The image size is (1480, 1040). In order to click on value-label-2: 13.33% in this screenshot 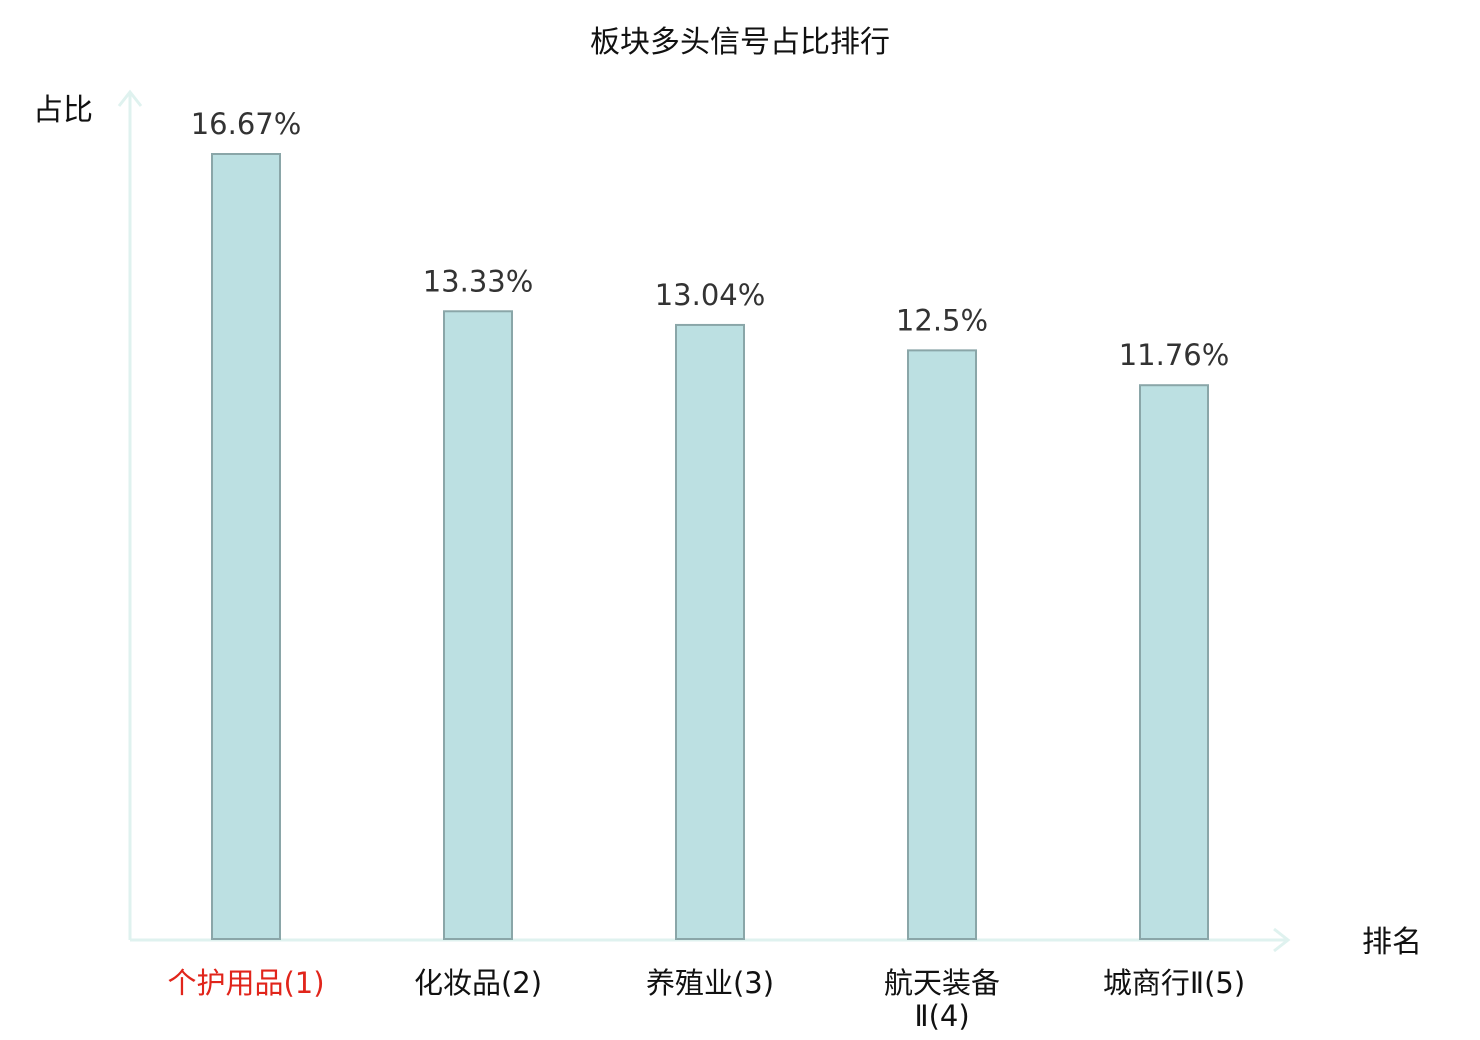, I will do `click(478, 281)`.